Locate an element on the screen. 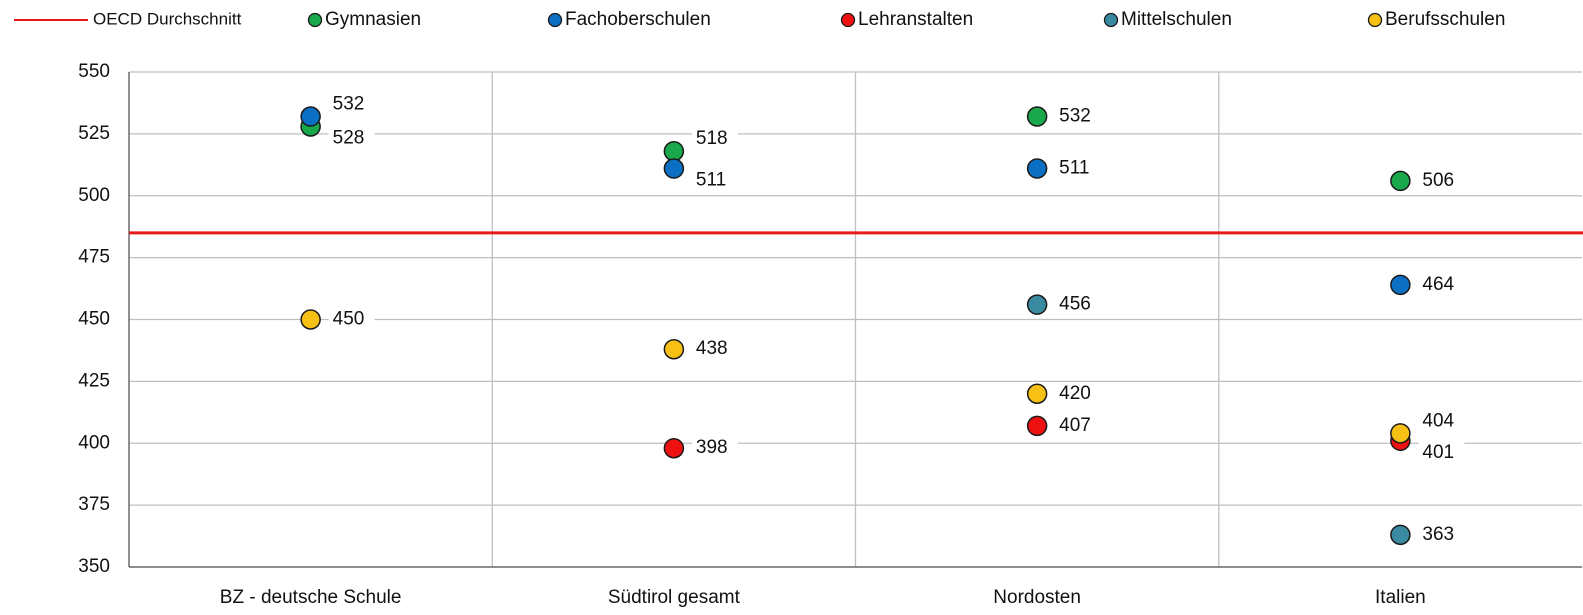 Image resolution: width=1583 pixels, height=615 pixels. data-label: 528 is located at coordinates (349, 137).